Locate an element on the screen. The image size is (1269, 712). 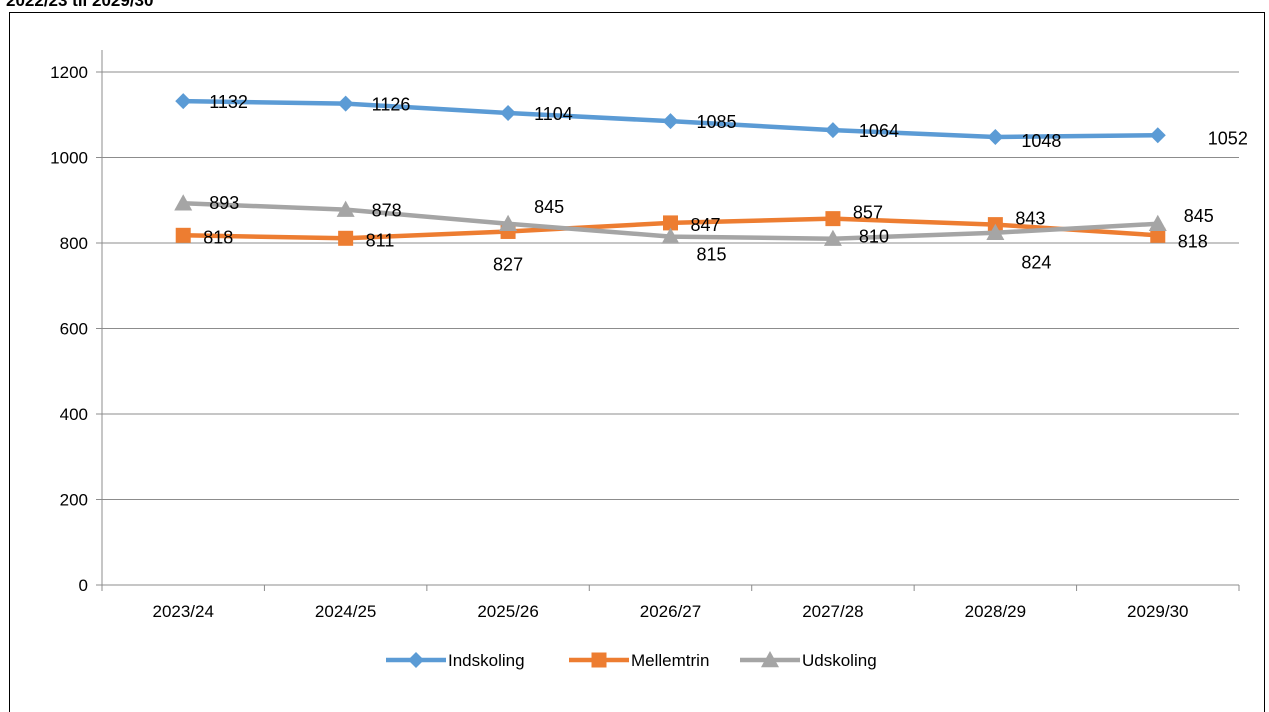
legend-marker-udskoling is located at coordinates (770, 659).